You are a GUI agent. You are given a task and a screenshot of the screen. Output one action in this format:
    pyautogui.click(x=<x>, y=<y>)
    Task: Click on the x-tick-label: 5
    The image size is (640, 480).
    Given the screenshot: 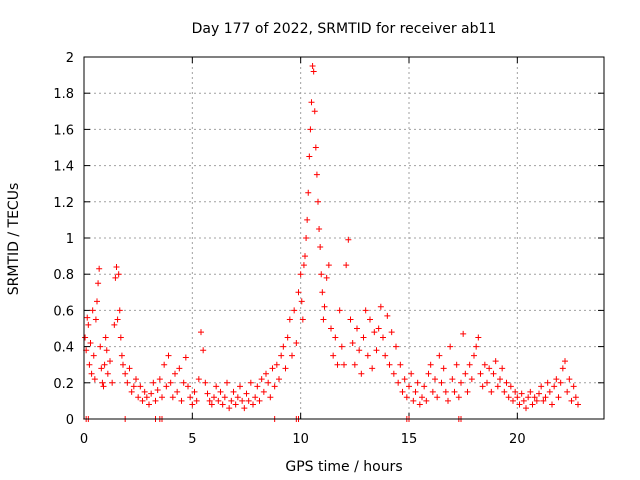 What is the action you would take?
    pyautogui.click(x=192, y=439)
    